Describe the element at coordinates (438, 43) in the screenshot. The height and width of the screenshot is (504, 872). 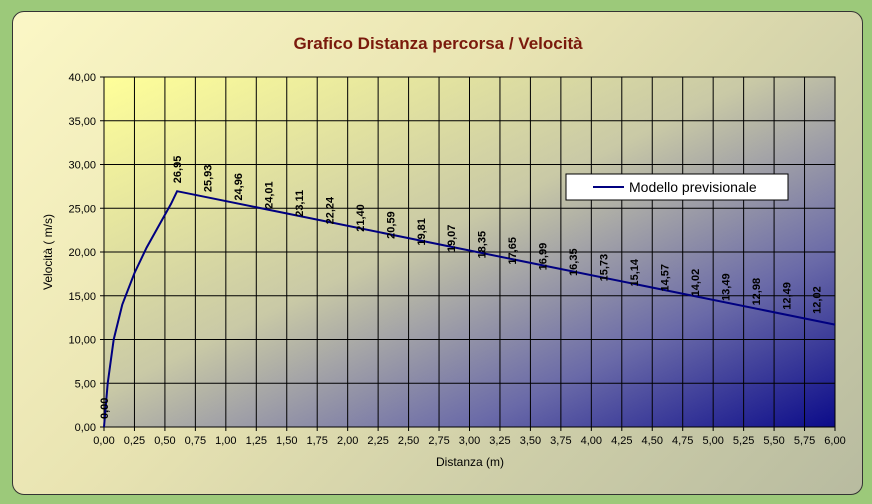
I see `chart-title: Grafico Distanza percorsa / Velocità` at that location.